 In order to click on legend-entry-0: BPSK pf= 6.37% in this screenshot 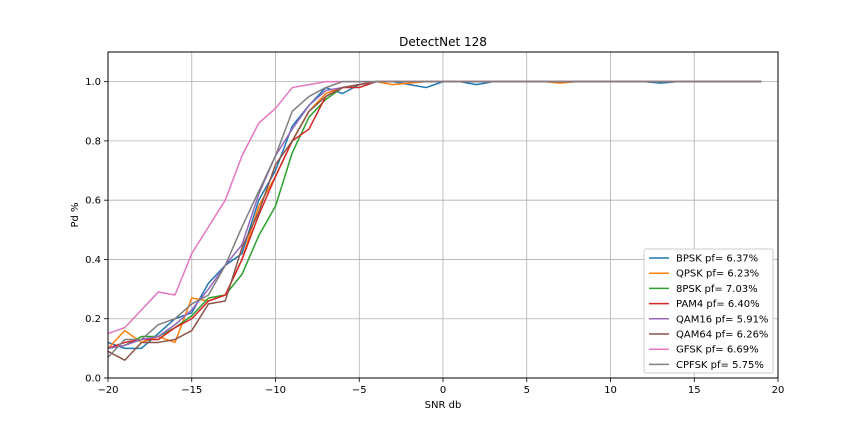, I will do `click(717, 259)`.